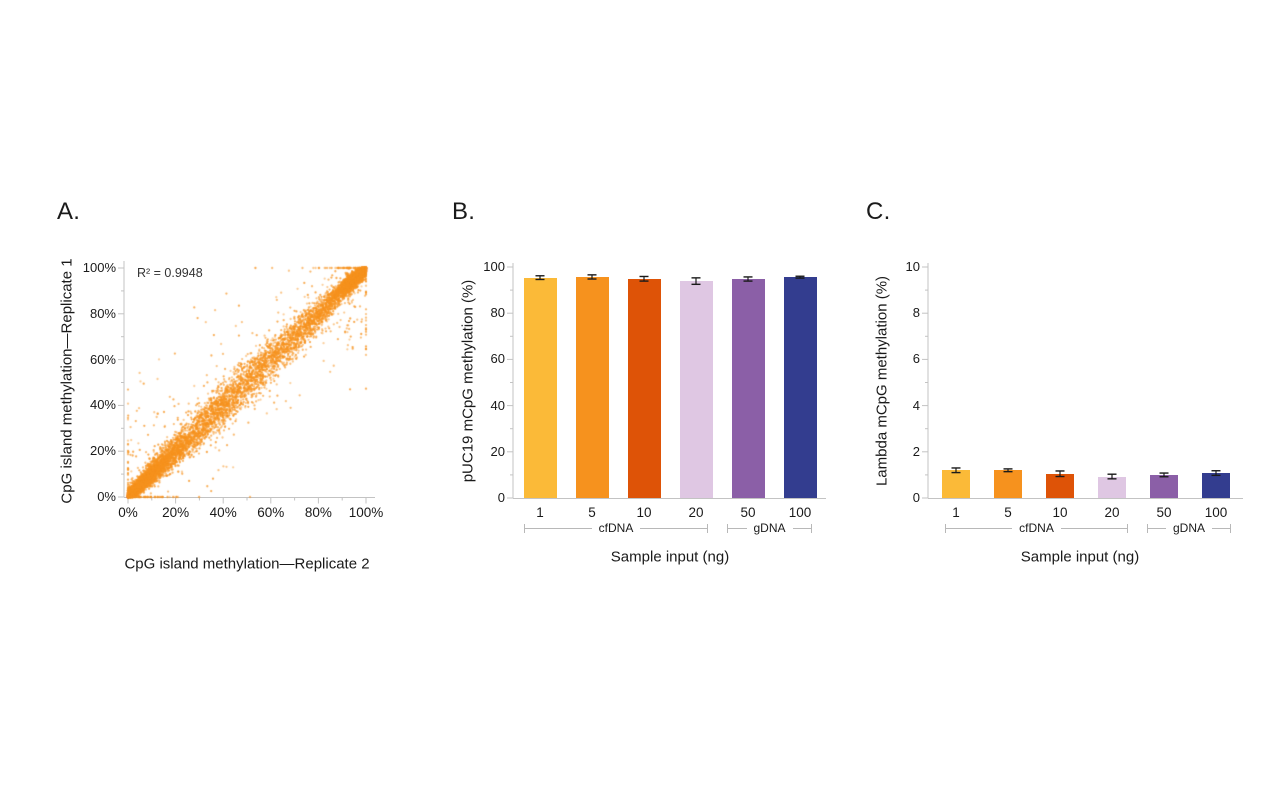 The width and height of the screenshot is (1280, 791). Describe the element at coordinates (497, 359) in the screenshot. I see `y-tick-label: 60` at that location.